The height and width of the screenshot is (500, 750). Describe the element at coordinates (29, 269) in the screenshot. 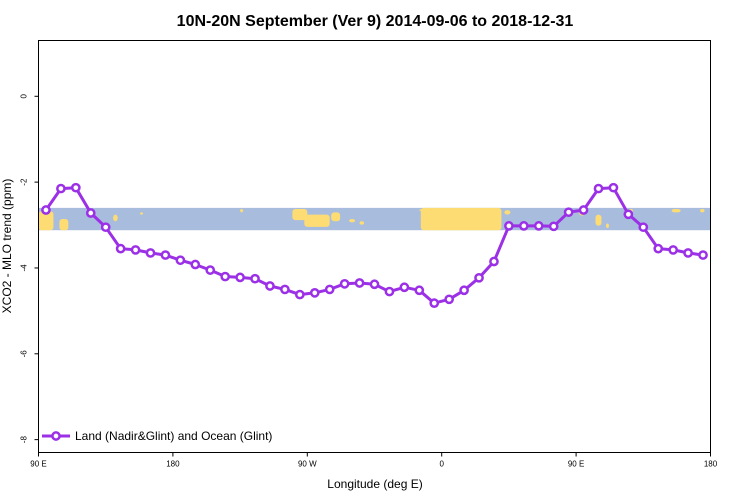

I see `y-axis: 0 -2 -4 -6 -8` at that location.